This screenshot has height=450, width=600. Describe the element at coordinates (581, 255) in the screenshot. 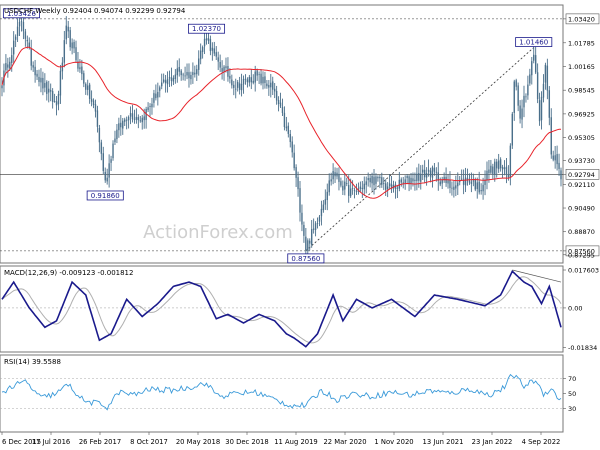

I see `y-tick-label: 0.87295` at that location.